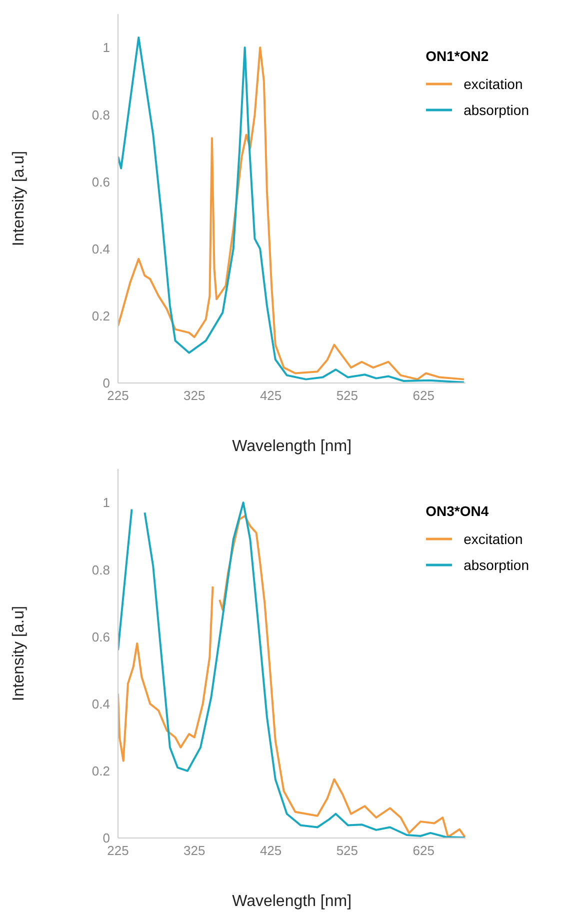 Image resolution: width=569 pixels, height=921 pixels. Describe the element at coordinates (458, 511) in the screenshot. I see `legend-title: ON3*ON4` at that location.